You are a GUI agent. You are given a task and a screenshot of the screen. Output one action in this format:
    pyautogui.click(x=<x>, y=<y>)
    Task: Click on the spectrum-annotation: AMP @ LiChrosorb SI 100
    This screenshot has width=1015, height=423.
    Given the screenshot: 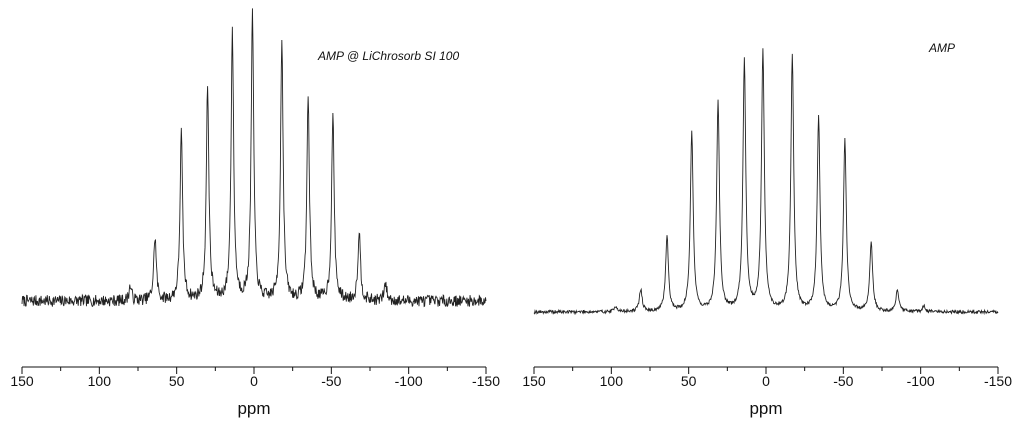 What is the action you would take?
    pyautogui.click(x=388, y=56)
    